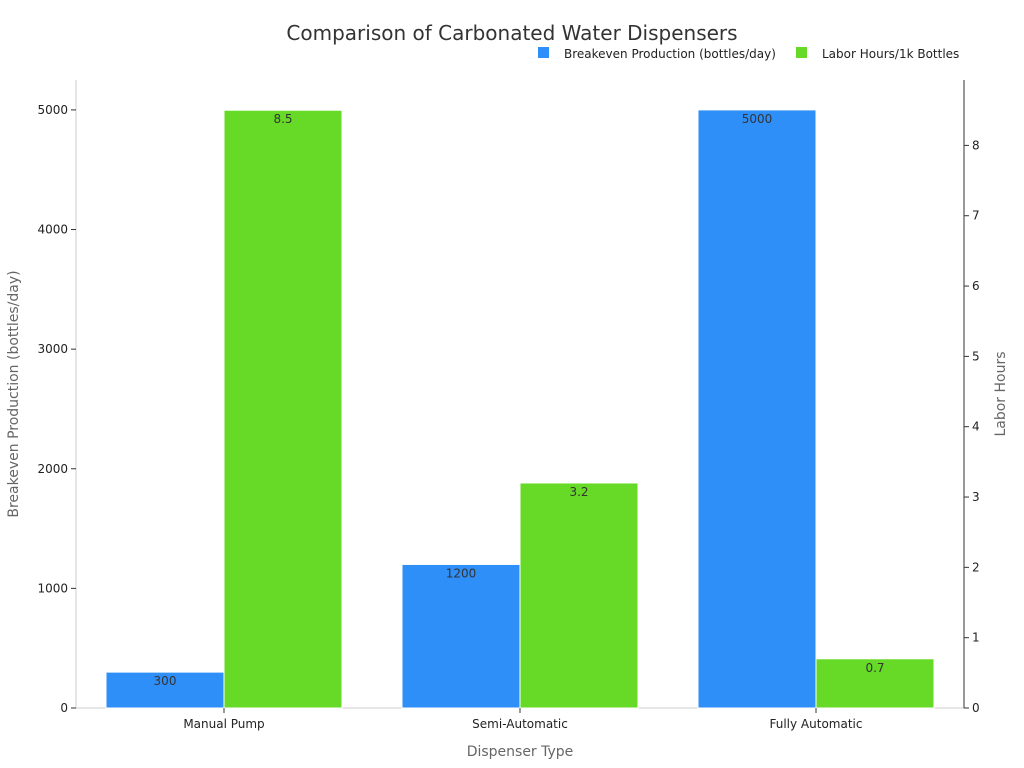  Describe the element at coordinates (874, 668) in the screenshot. I see `data-label-labor-fully-automatic: 0.7` at that location.